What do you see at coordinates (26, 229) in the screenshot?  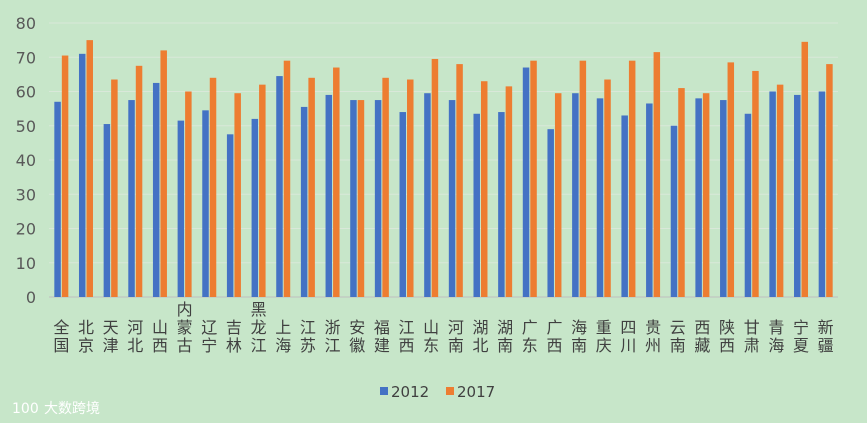 I see `y-tick-label: 20` at bounding box center [26, 229].